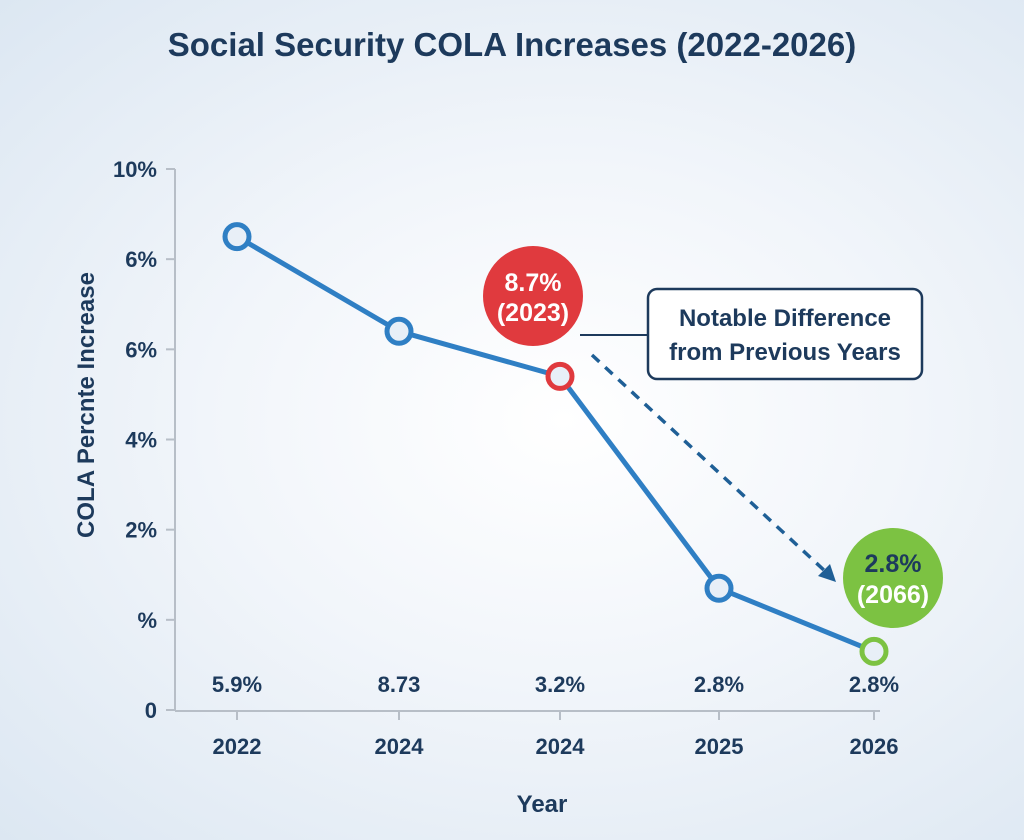 The width and height of the screenshot is (1024, 840). What do you see at coordinates (141, 530) in the screenshot?
I see `y-tick-label: 2%` at bounding box center [141, 530].